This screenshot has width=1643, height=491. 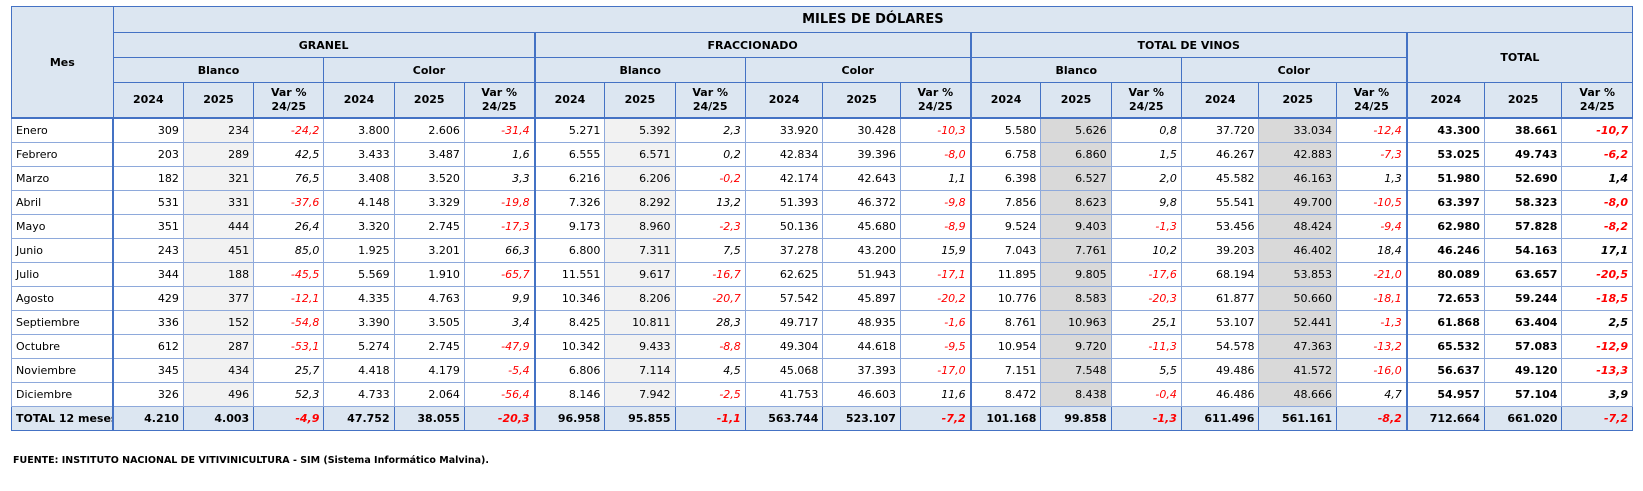 What do you see at coordinates (429, 202) in the screenshot?
I see `value-cell: 3.329` at bounding box center [429, 202].